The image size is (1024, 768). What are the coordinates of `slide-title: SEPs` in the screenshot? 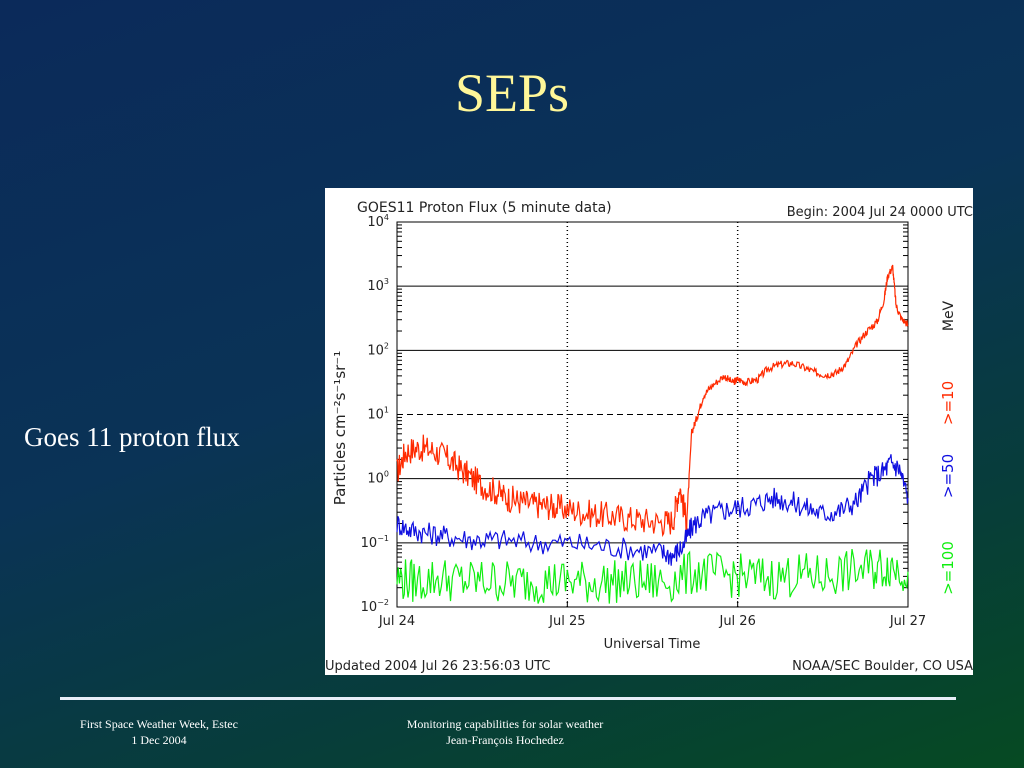 It's located at (512, 93).